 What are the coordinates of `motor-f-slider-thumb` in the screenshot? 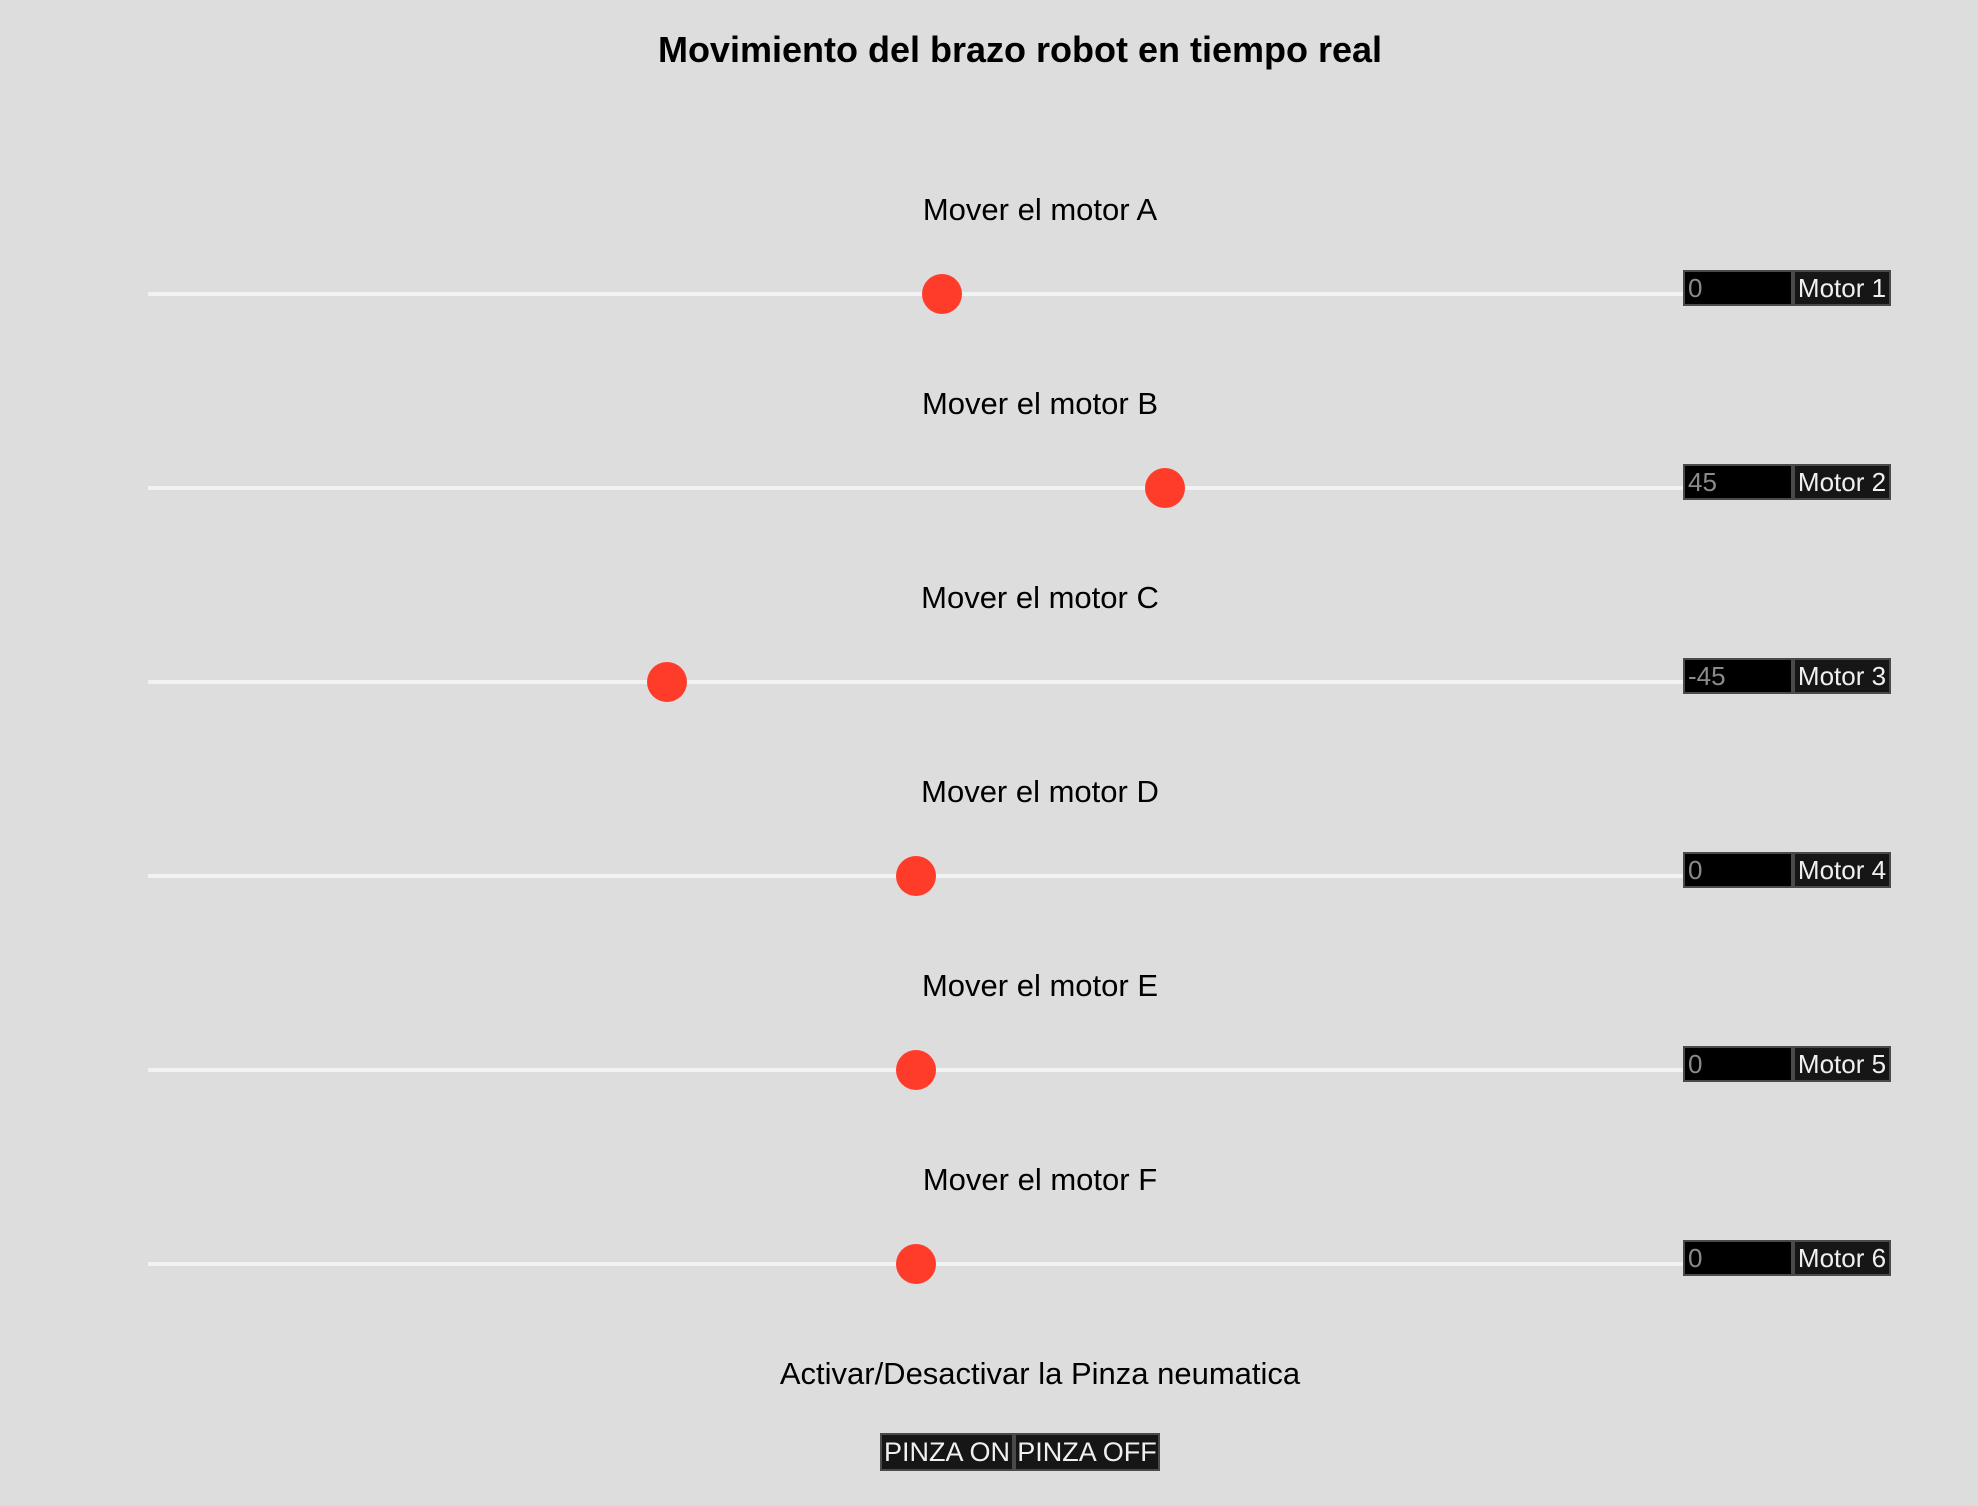 It's located at (916, 1264).